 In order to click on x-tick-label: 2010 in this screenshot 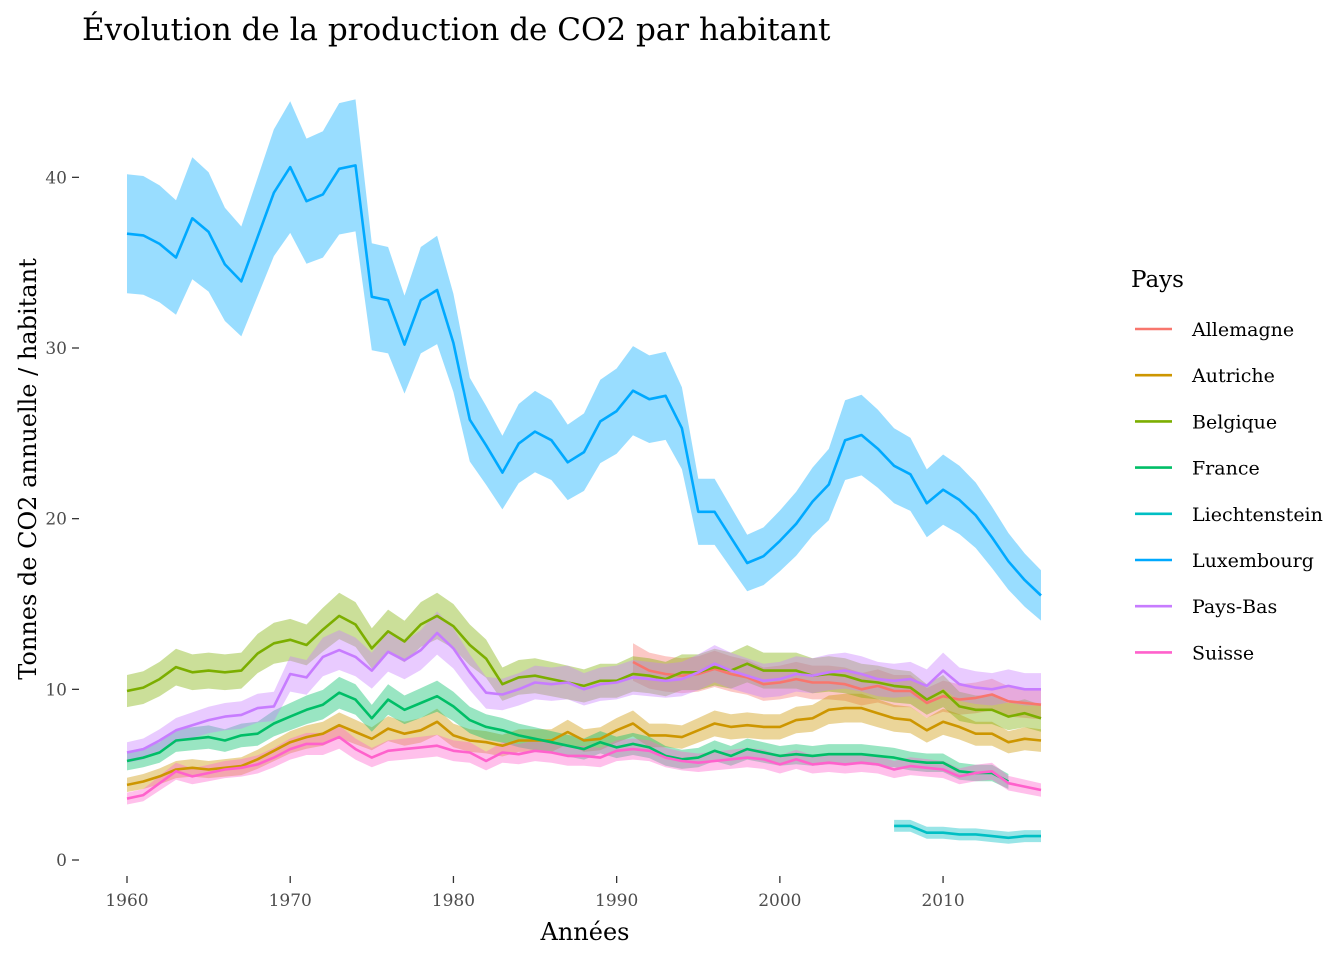, I will do `click(942, 901)`.